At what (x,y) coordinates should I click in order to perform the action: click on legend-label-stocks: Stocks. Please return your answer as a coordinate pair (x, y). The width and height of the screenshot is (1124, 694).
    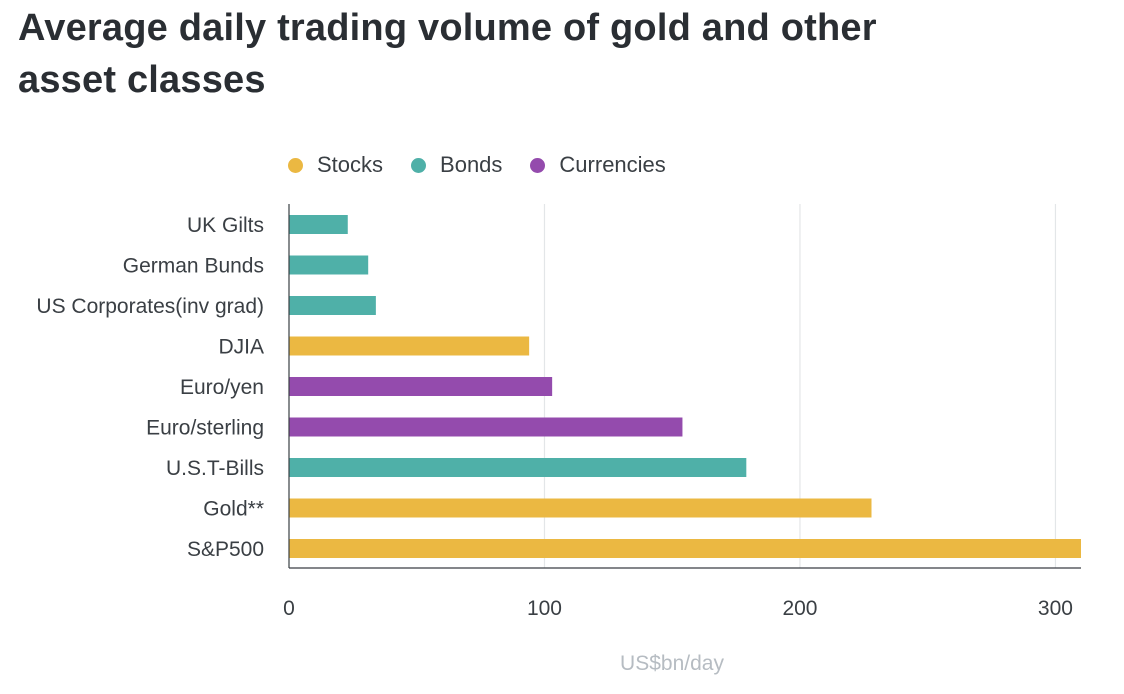
    Looking at the image, I should click on (350, 164).